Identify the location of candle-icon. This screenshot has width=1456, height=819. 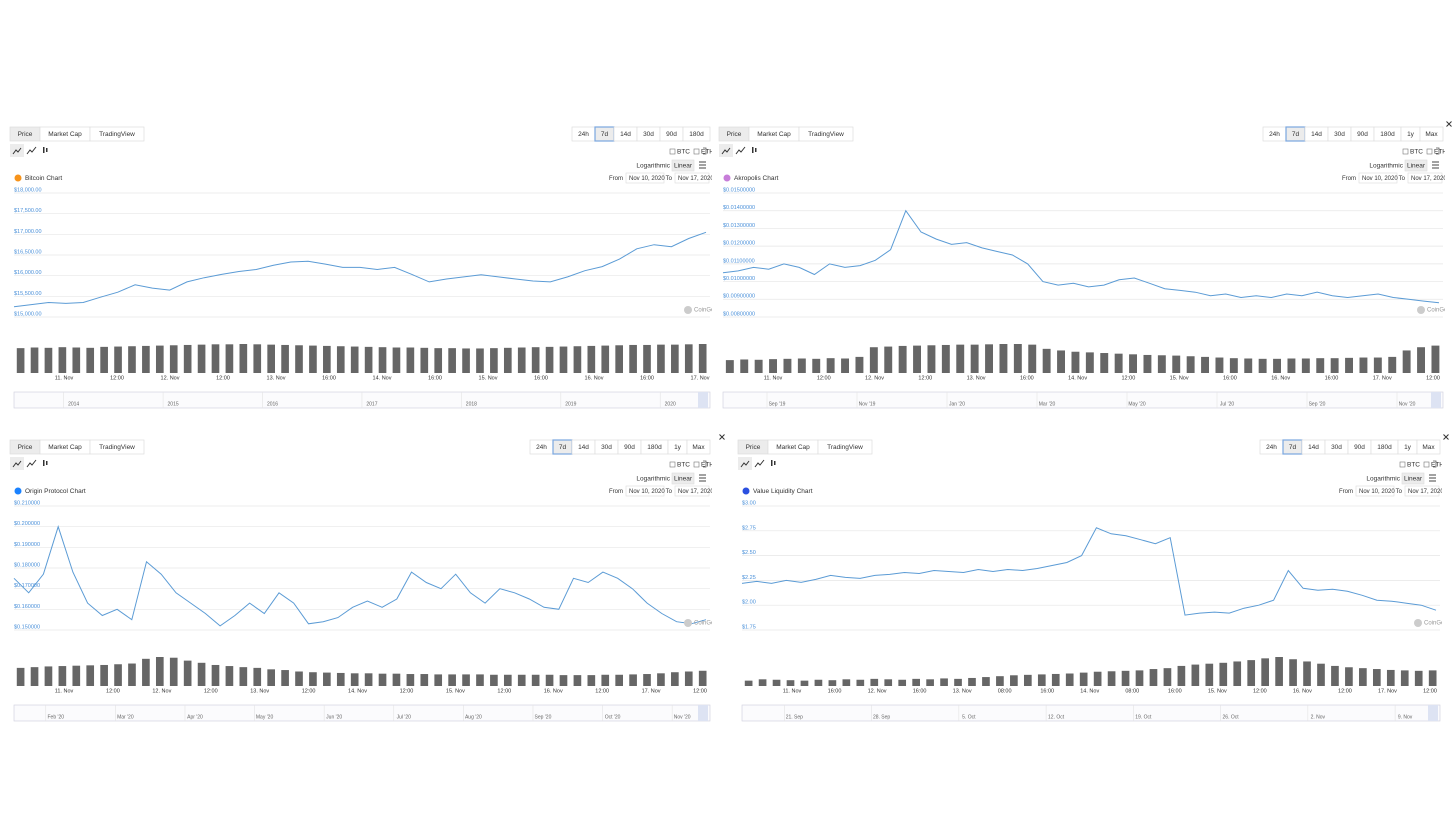
(44, 150).